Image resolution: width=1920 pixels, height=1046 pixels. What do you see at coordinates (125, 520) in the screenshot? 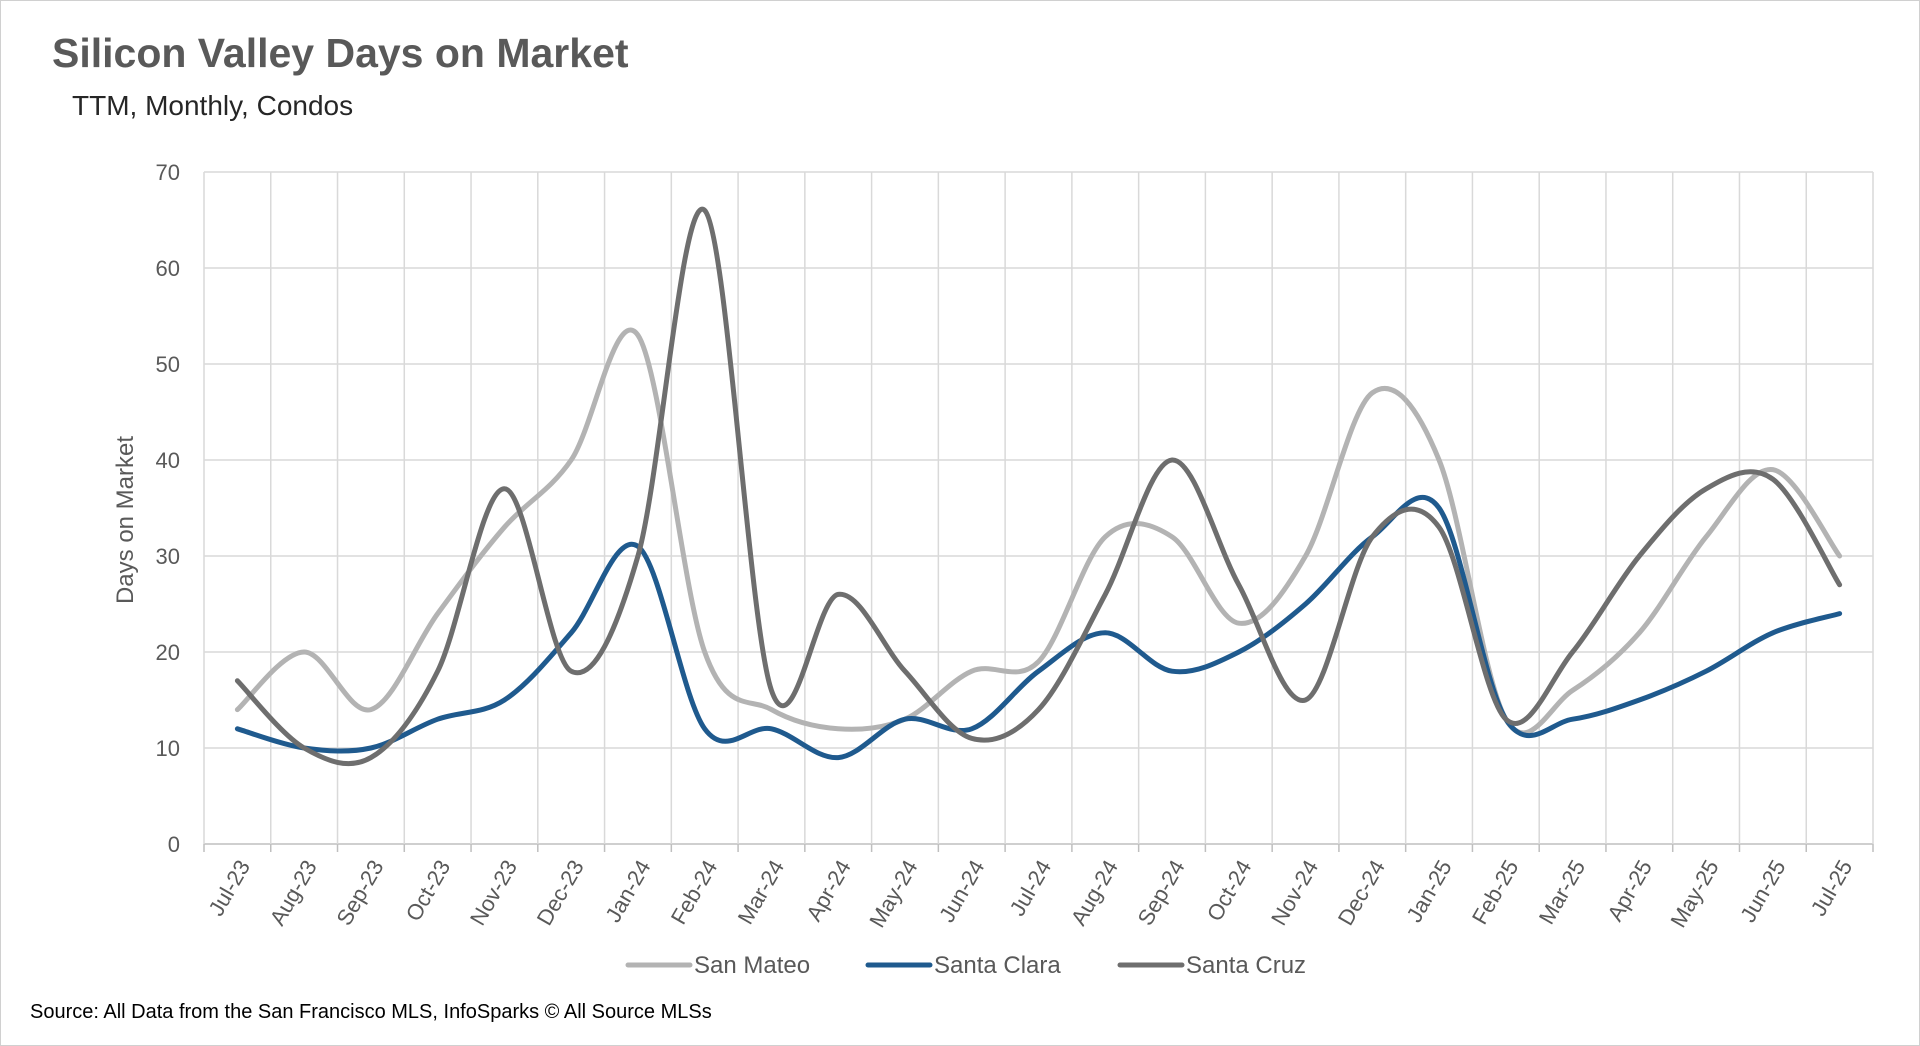
I see `y-axis-label: Days on Market` at bounding box center [125, 520].